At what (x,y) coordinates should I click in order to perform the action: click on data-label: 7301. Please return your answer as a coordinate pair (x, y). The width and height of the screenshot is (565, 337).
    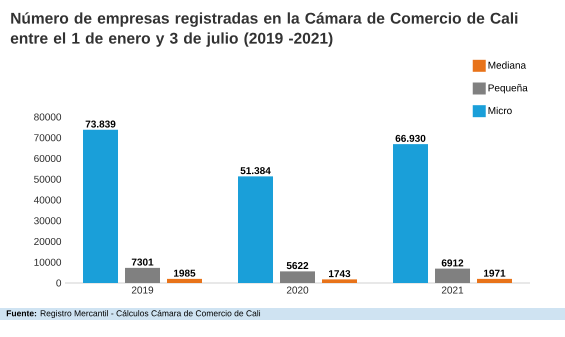
    Looking at the image, I should click on (143, 262).